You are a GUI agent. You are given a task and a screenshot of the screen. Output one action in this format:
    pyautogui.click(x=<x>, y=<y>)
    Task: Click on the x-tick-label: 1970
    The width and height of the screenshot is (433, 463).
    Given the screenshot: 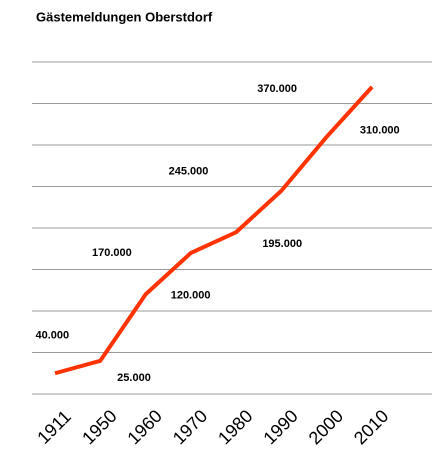 What is the action you would take?
    pyautogui.click(x=190, y=427)
    